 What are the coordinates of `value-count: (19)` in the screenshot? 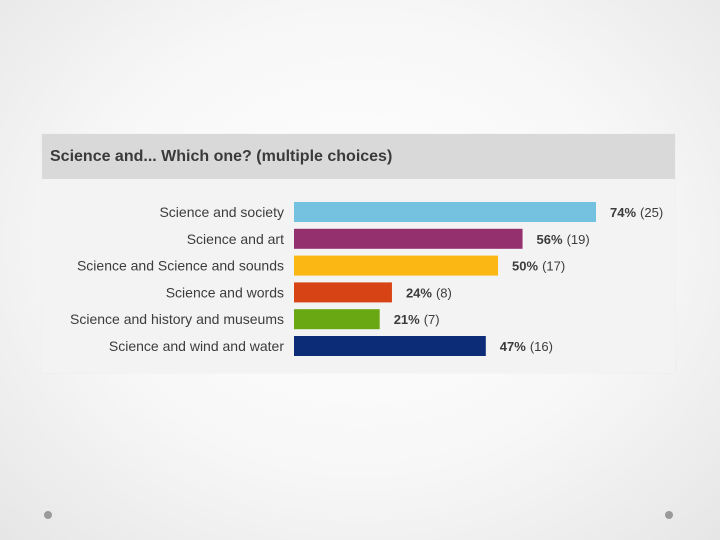 It's located at (578, 239).